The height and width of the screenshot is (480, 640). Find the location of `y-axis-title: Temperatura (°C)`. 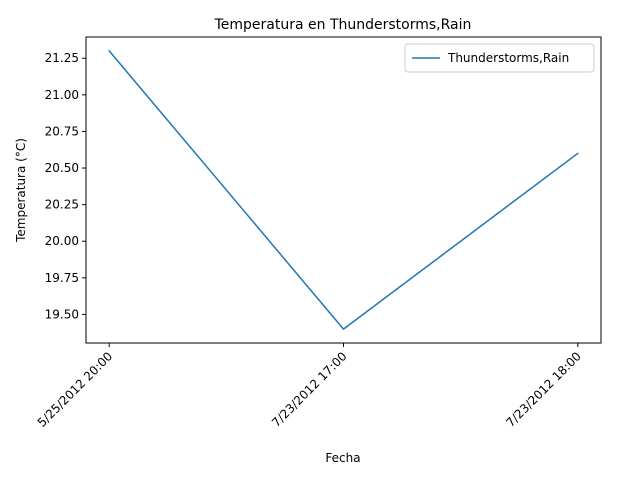

y-axis-title: Temperatura (°C) is located at coordinates (21, 190).